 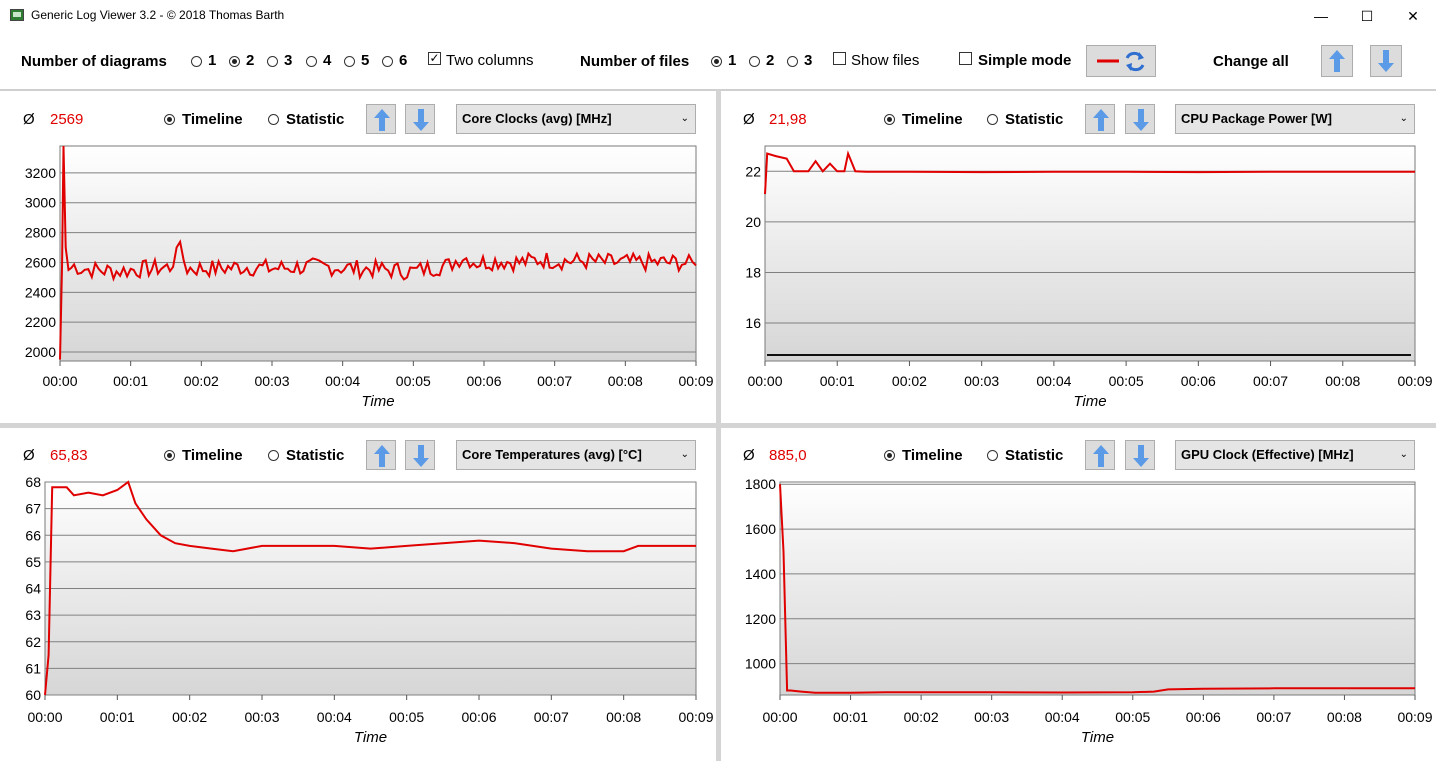 I want to click on change-all-down-button, so click(x=1386, y=61).